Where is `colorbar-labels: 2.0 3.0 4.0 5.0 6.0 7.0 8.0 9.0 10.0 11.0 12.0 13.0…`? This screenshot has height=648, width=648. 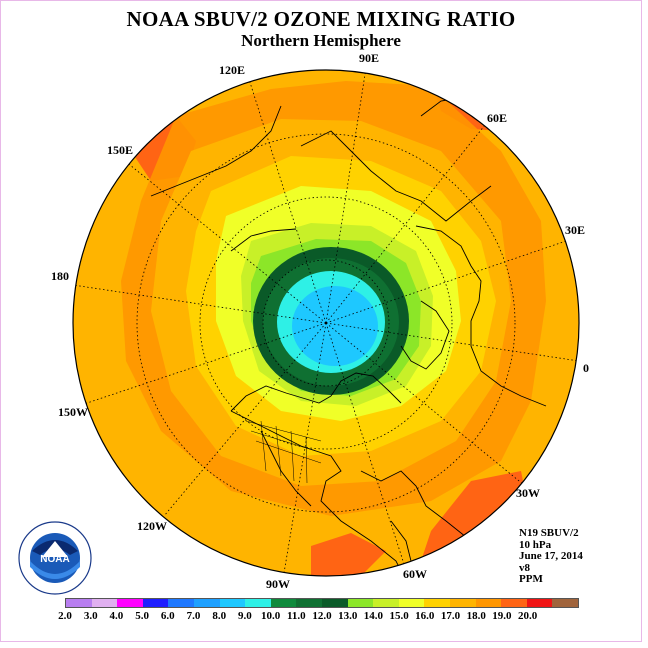 colorbar-labels: 2.0 3.0 4.0 5.0 6.0 7.0 8.0 9.0 10.0 11.0 12.0 13.0… is located at coordinates (318, 617).